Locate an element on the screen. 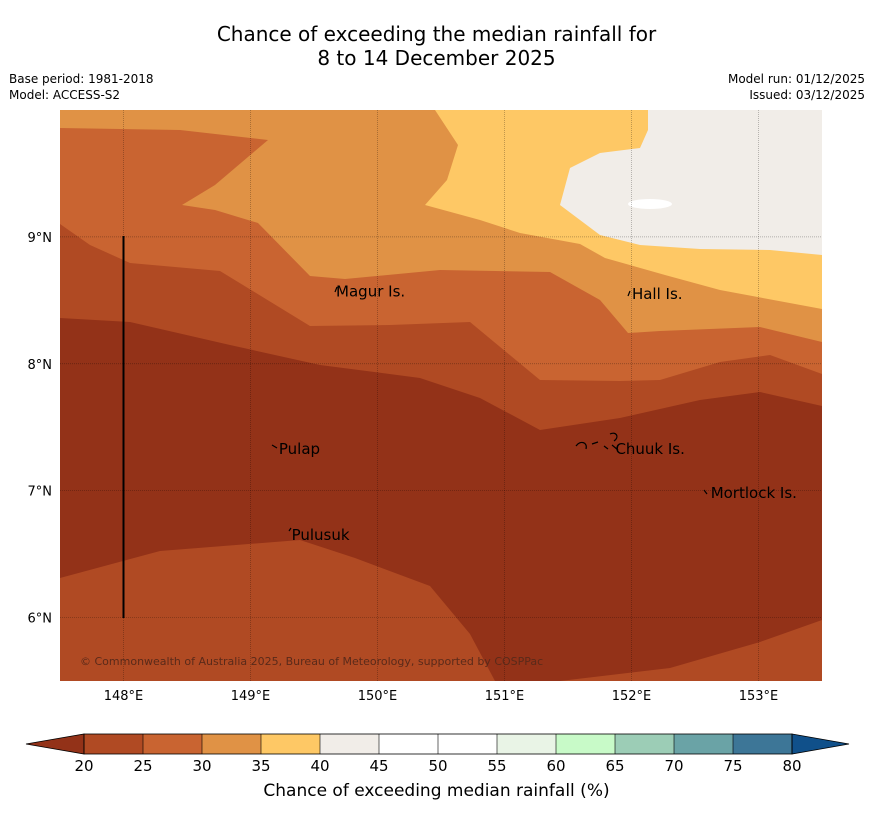 Image resolution: width=873 pixels, height=816 pixels. colorbar-tick-label: 25 is located at coordinates (142, 766).